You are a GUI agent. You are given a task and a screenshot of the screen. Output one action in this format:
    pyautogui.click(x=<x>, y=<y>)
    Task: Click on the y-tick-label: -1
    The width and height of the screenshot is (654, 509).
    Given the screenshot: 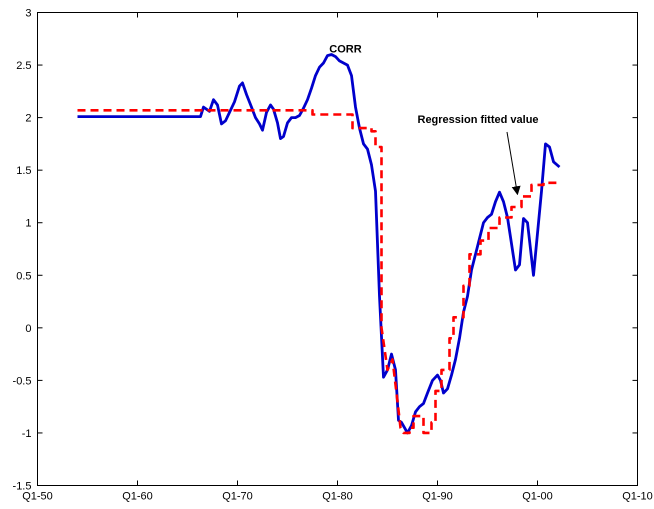 What is the action you would take?
    pyautogui.click(x=27, y=434)
    